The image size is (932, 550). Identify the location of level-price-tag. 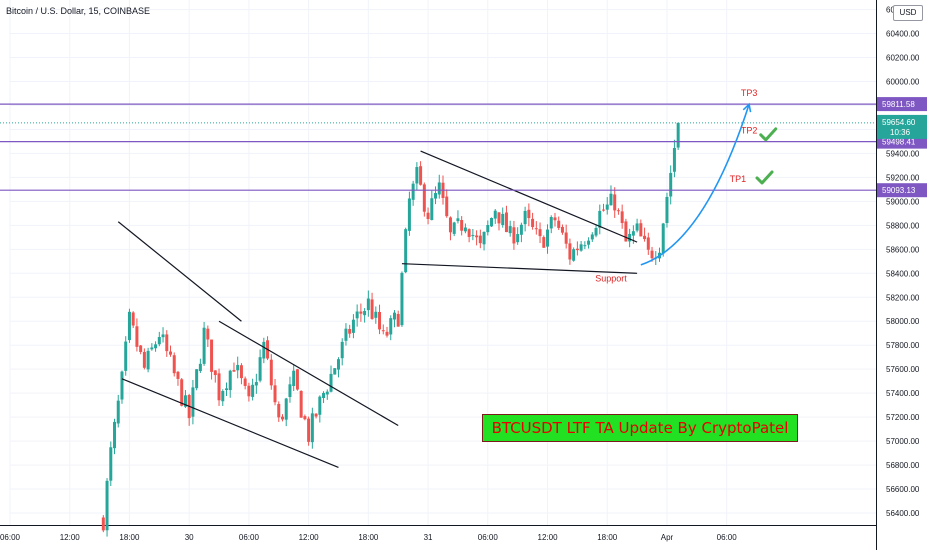
(902, 190).